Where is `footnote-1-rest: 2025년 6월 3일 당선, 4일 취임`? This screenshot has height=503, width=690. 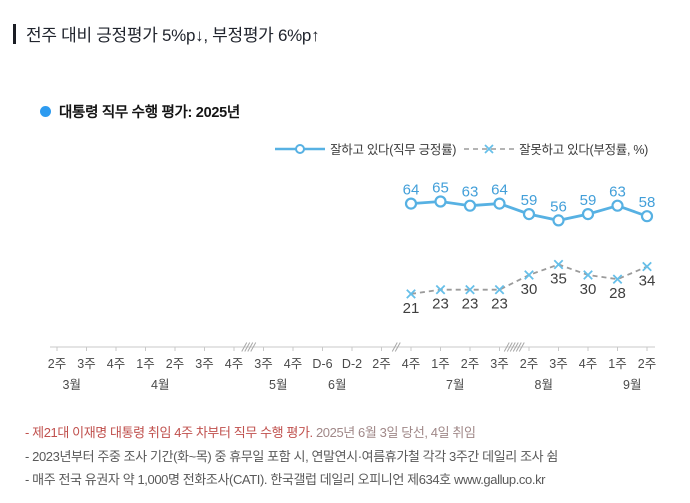 footnote-1-rest: 2025년 6월 3일 당선, 4일 취임 is located at coordinates (394, 432).